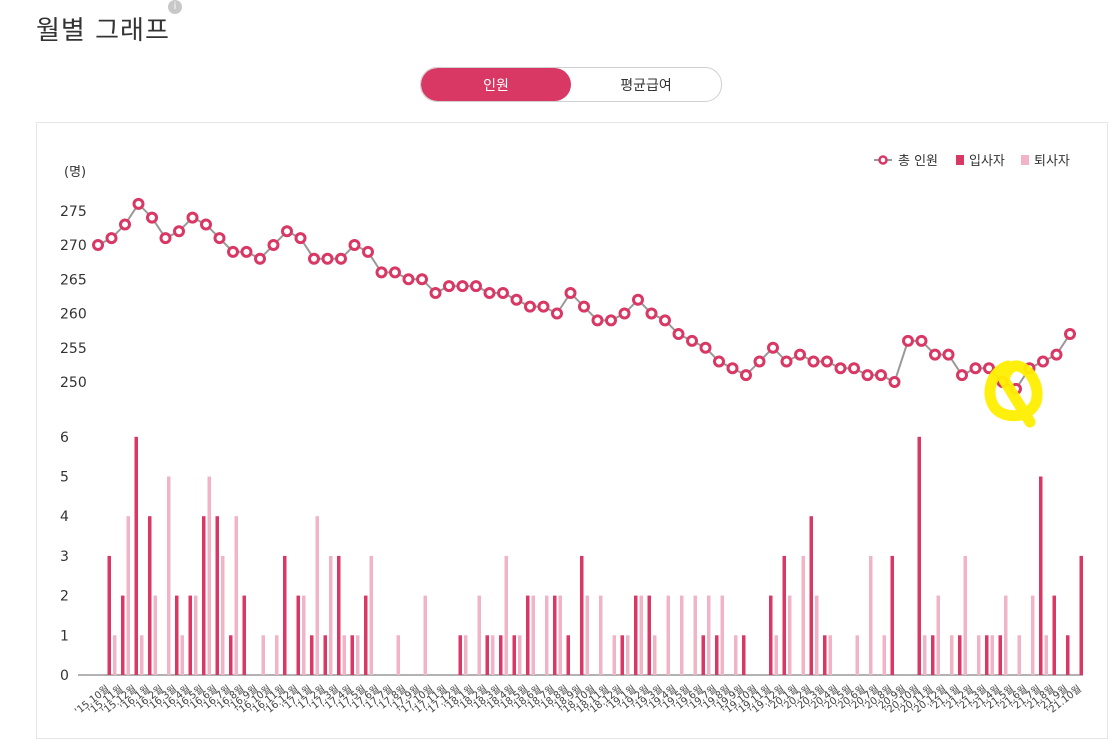 This screenshot has height=739, width=1119. What do you see at coordinates (73, 246) in the screenshot?
I see `y-tick-label: 270` at bounding box center [73, 246].